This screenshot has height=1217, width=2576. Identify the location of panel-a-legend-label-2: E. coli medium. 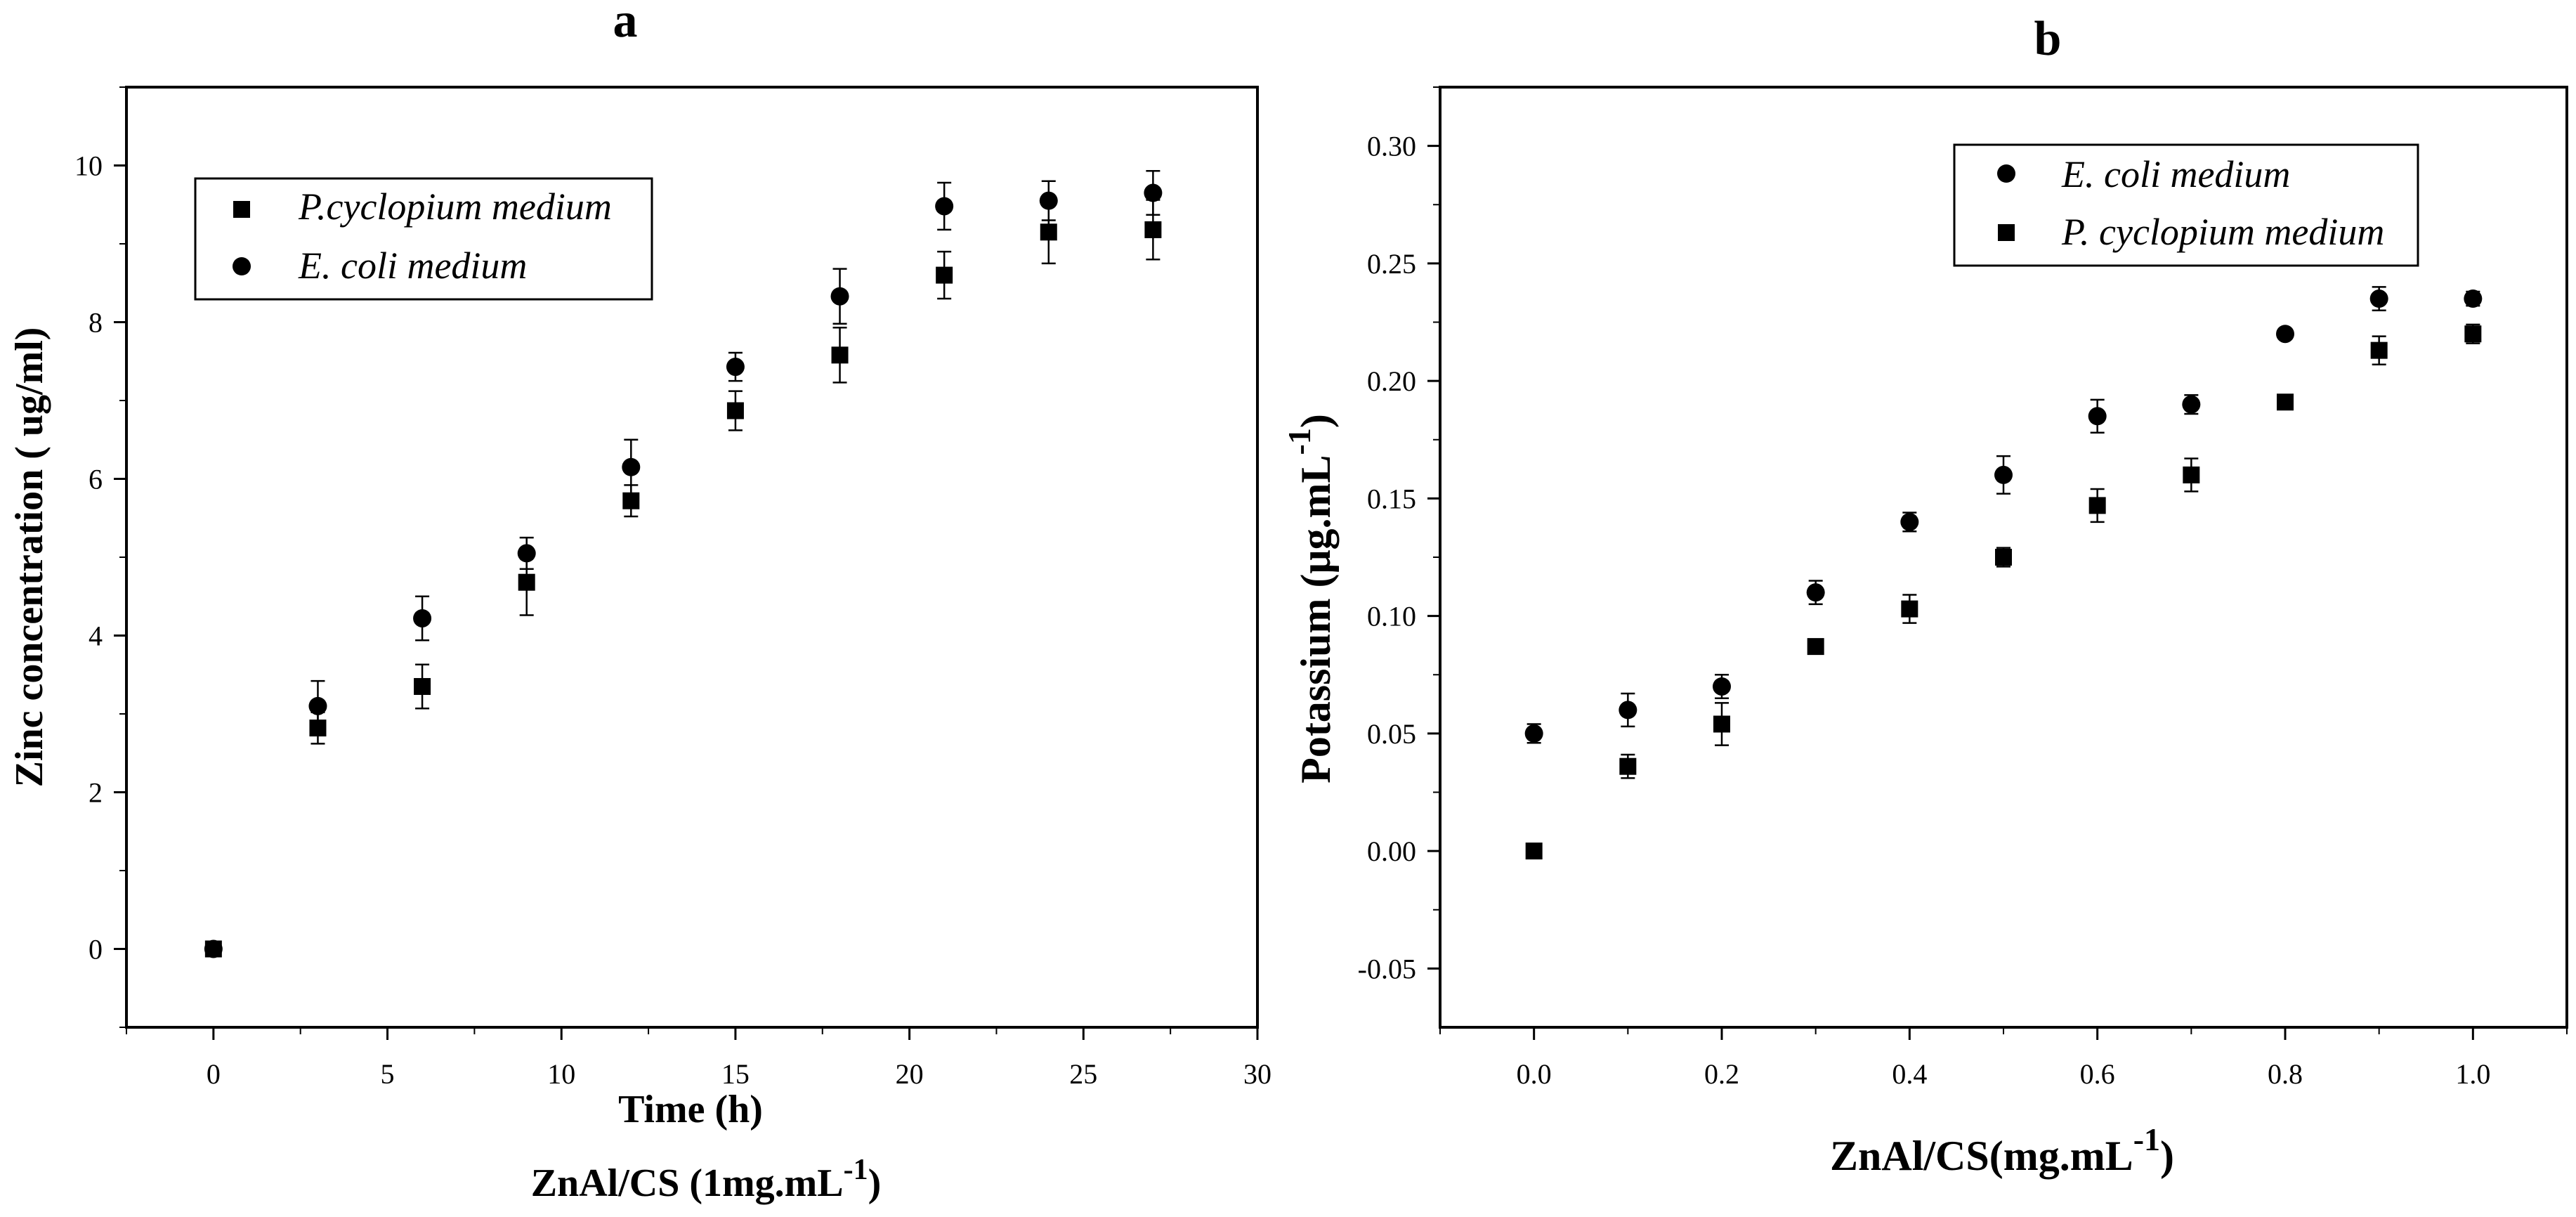
(413, 266).